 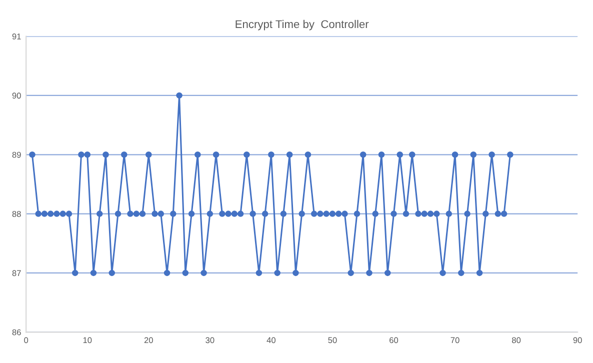 What do you see at coordinates (16, 95) in the screenshot?
I see `y-tick-label: 90` at bounding box center [16, 95].